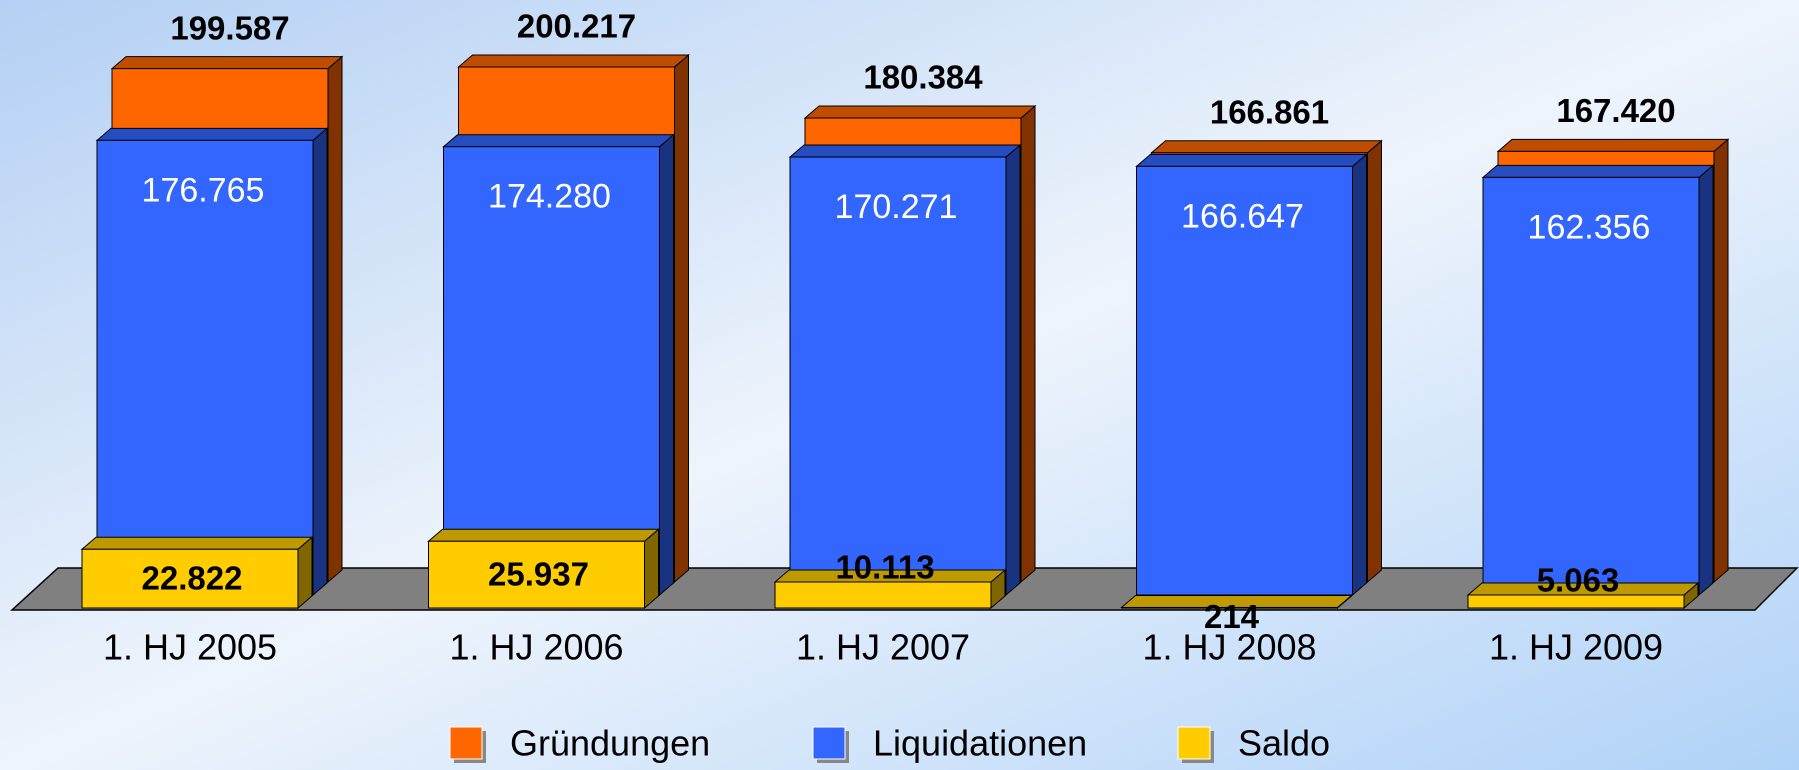 Image resolution: width=1799 pixels, height=770 pixels. Describe the element at coordinates (883, 647) in the screenshot. I see `x-tick-label: 1. HJ 2007` at that location.